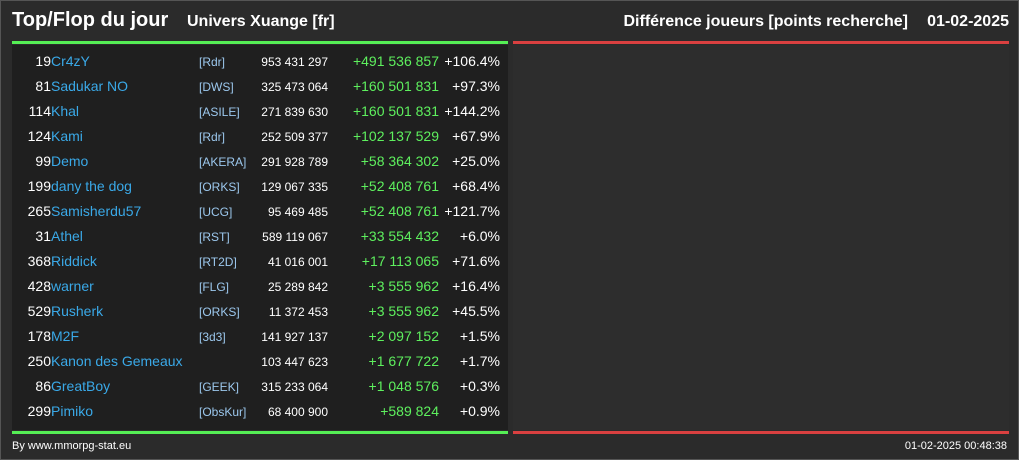 This screenshot has height=460, width=1019. Describe the element at coordinates (294, 137) in the screenshot. I see `player-points: 252 509 377` at that location.